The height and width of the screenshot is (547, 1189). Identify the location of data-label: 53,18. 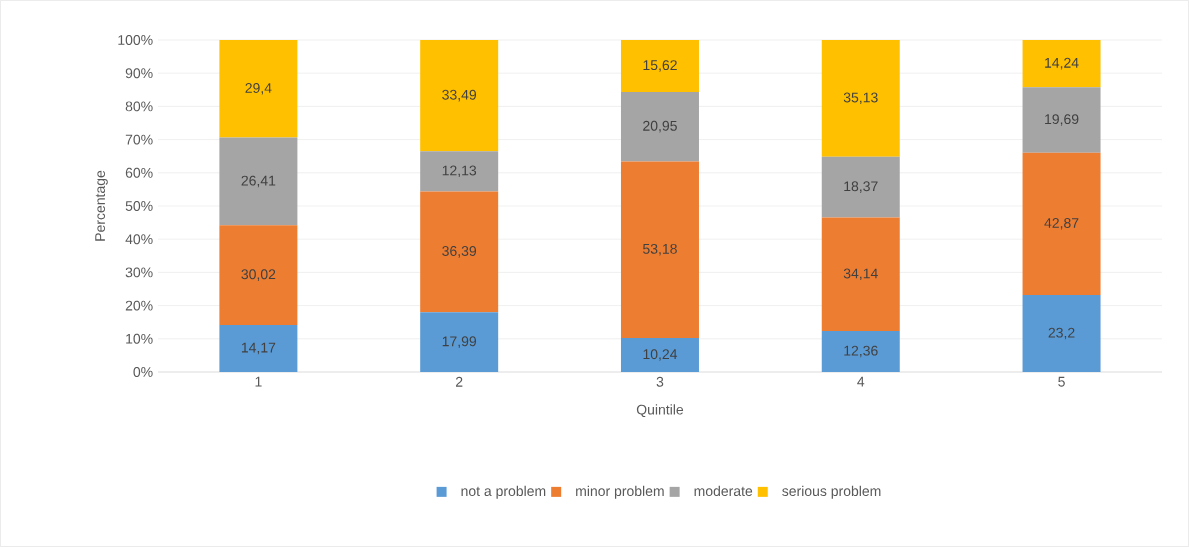
(660, 249).